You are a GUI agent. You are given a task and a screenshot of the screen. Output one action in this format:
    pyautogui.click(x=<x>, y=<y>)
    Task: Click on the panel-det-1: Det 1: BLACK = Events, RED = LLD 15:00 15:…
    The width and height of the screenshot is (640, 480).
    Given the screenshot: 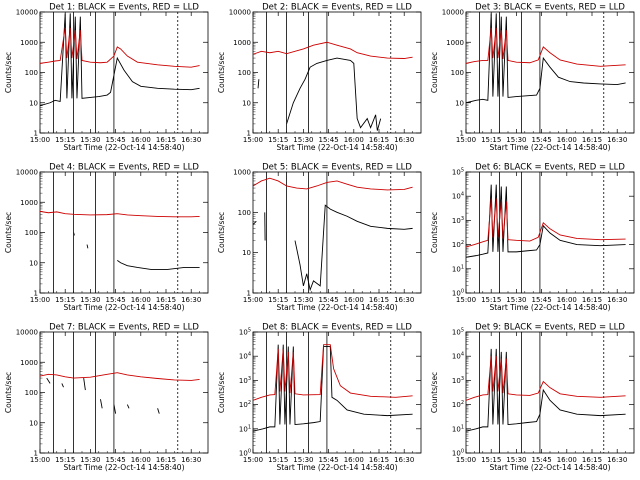 What is the action you would take?
    pyautogui.click(x=106, y=77)
    